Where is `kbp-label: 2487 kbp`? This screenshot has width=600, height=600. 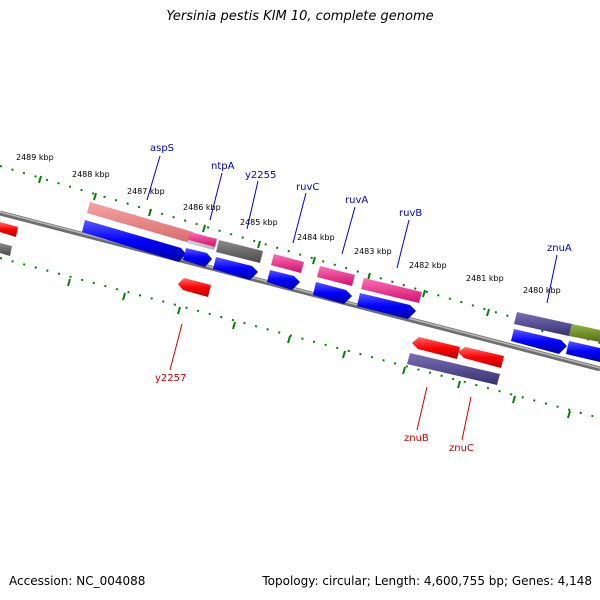 kbp-label: 2487 kbp is located at coordinates (146, 191).